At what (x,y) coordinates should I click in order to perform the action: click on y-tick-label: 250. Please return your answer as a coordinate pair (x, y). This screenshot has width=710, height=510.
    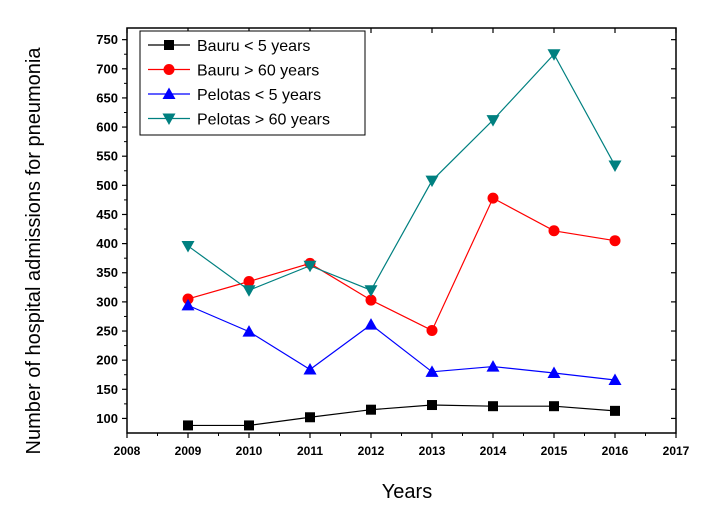
    Looking at the image, I should click on (107, 331).